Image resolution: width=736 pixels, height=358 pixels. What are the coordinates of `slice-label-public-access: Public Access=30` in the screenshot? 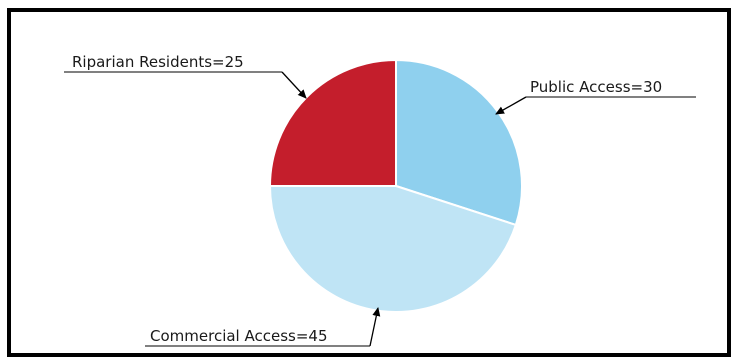 It's located at (596, 87).